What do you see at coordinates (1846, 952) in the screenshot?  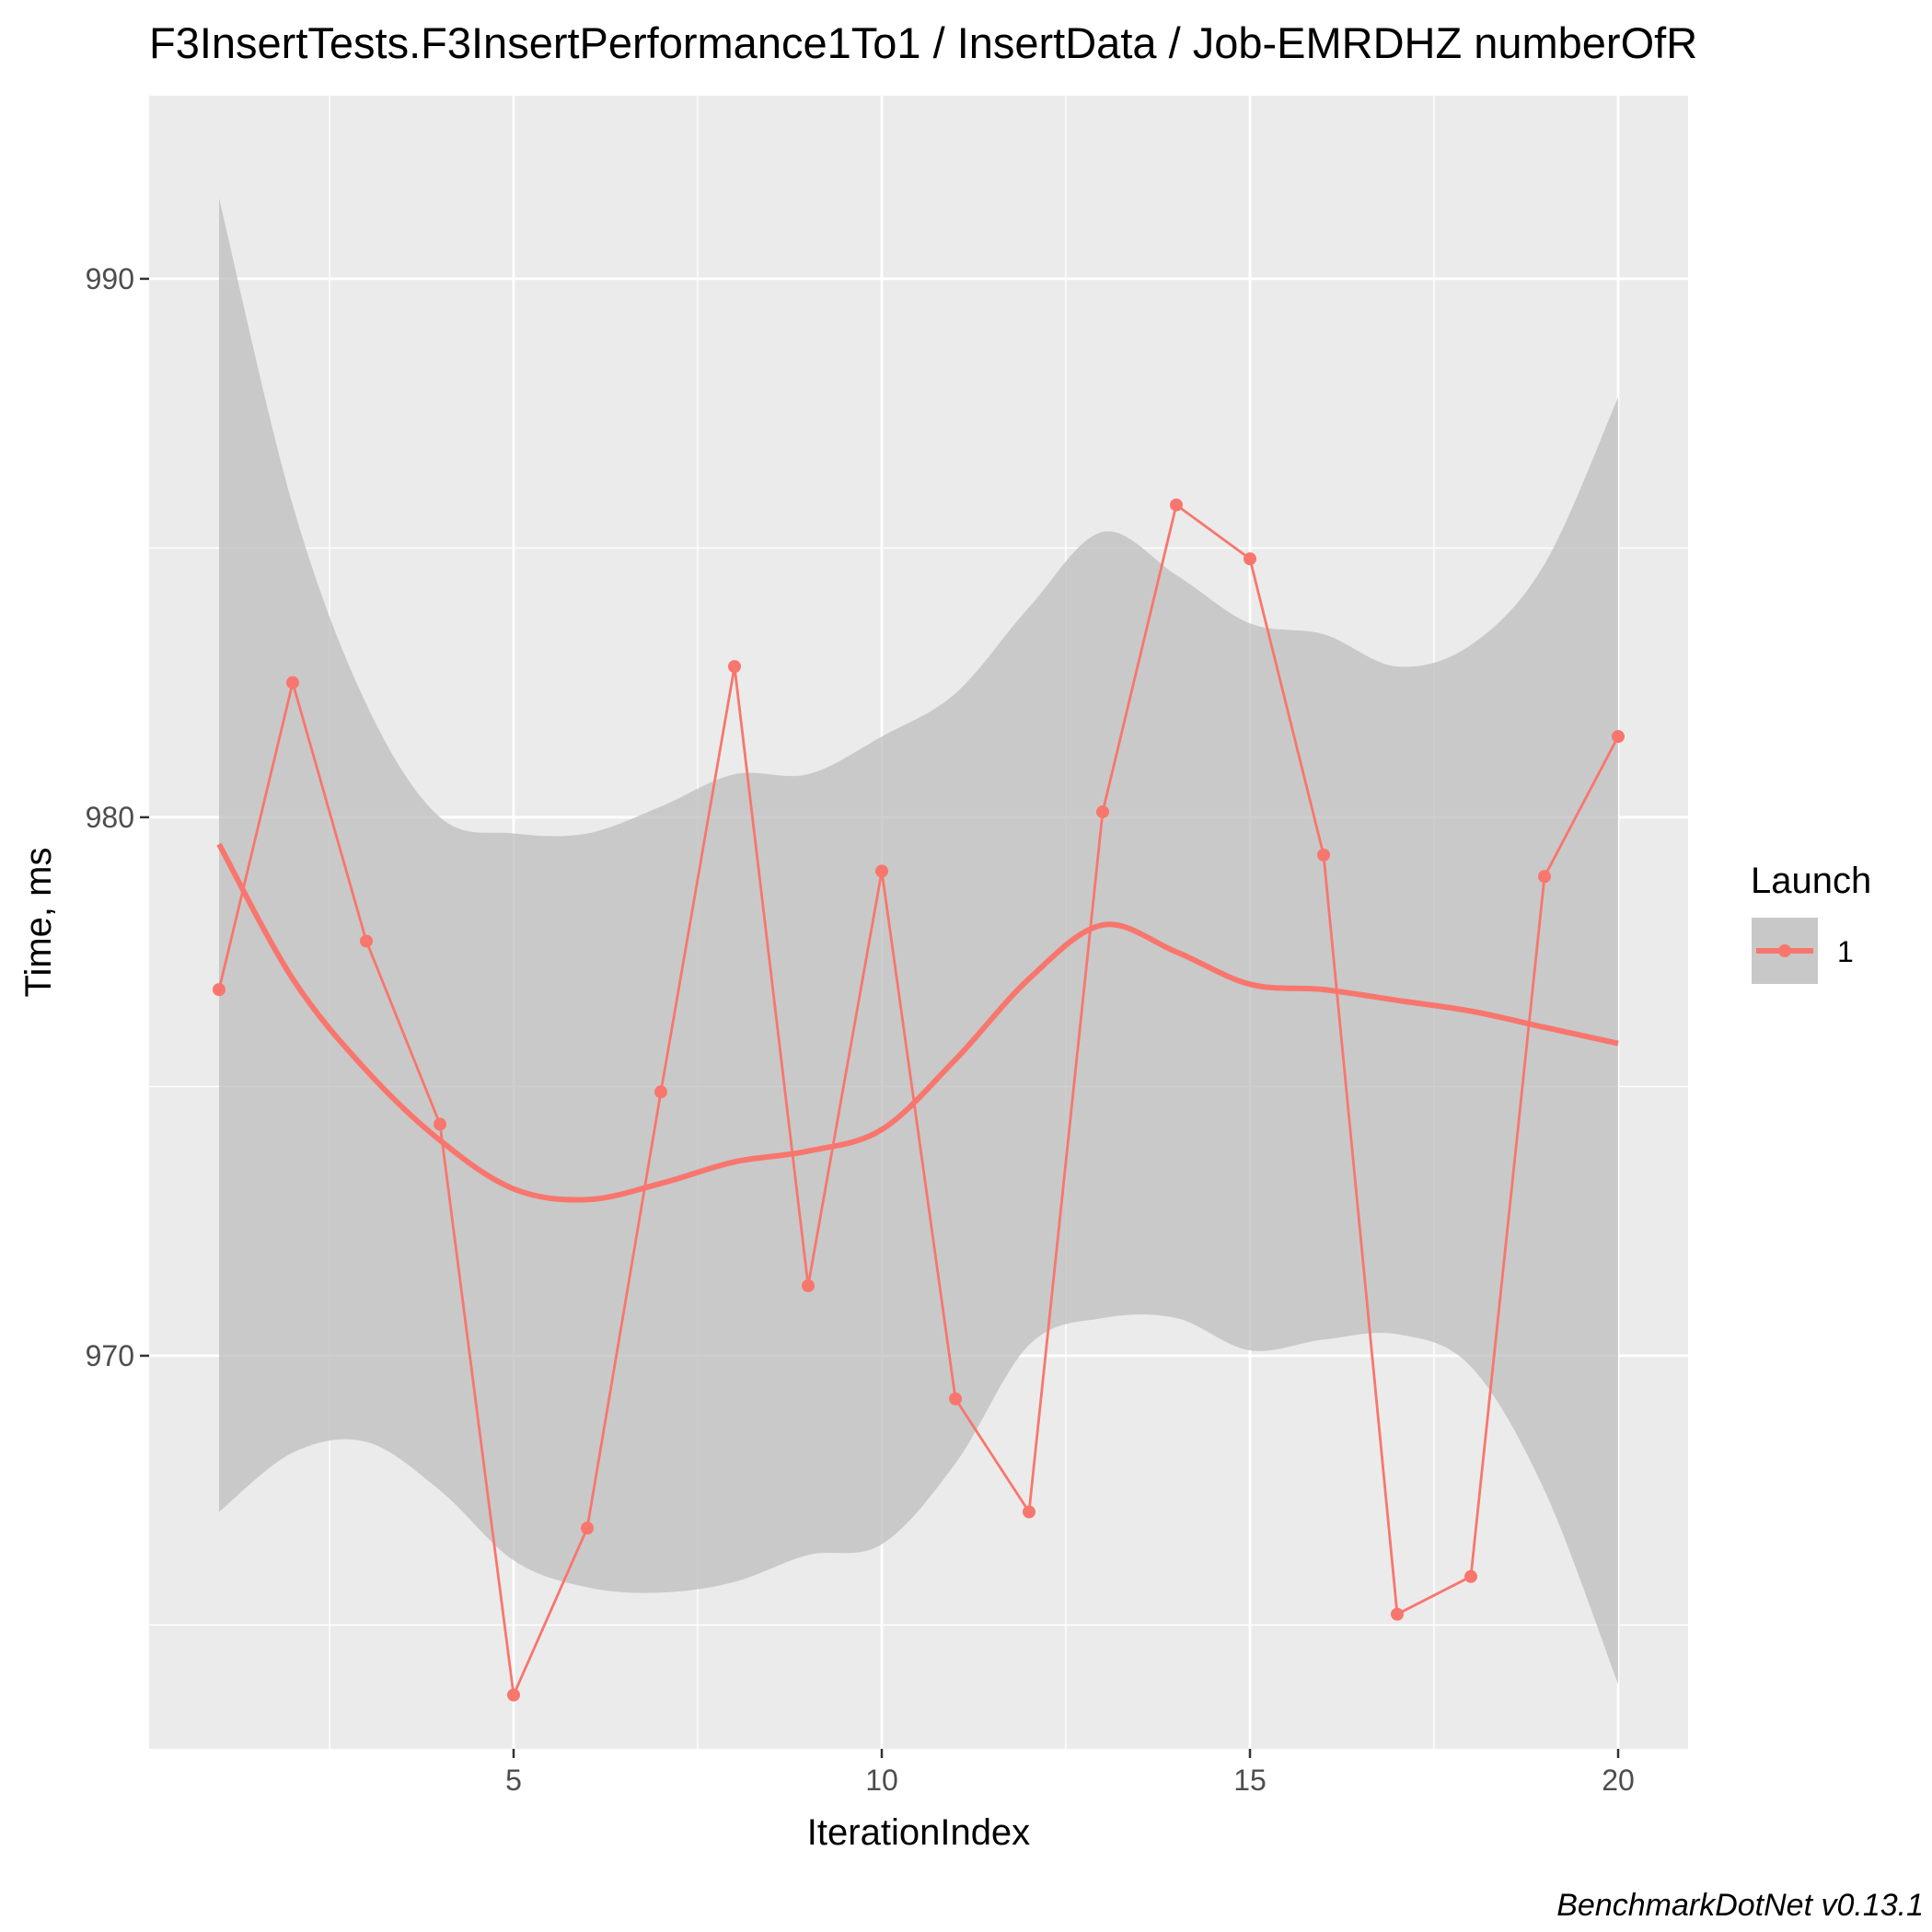 I see `legend-entry-label: 1` at bounding box center [1846, 952].